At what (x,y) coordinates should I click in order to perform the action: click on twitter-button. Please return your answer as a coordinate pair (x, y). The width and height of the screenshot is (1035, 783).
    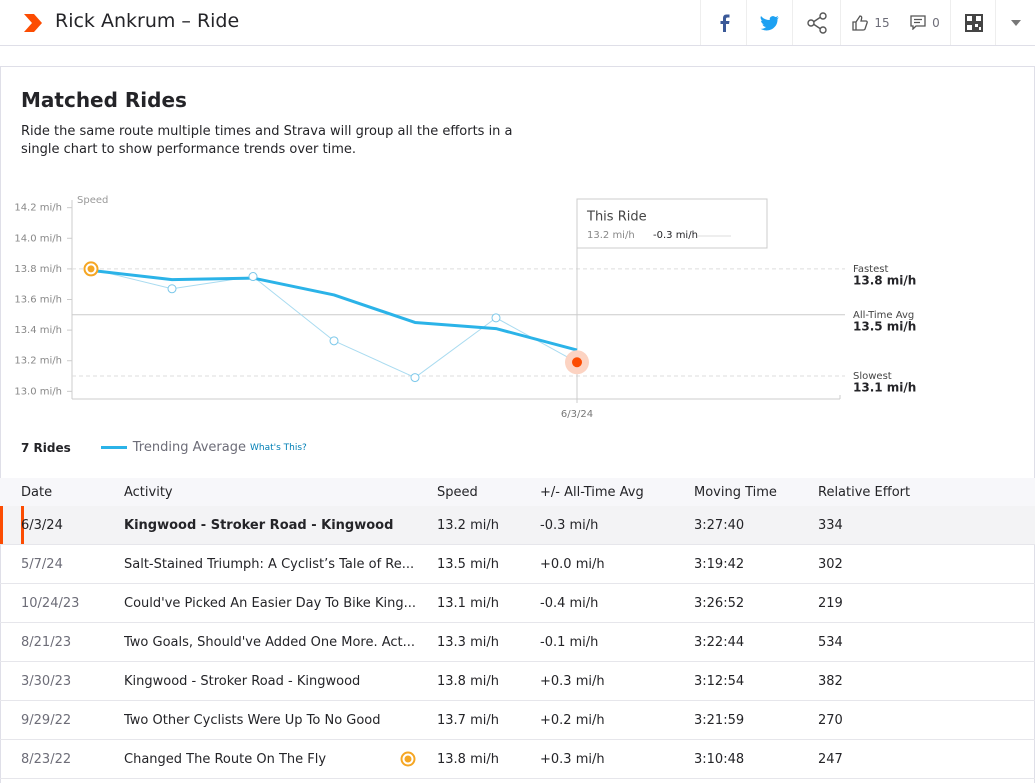
    Looking at the image, I should click on (769, 22).